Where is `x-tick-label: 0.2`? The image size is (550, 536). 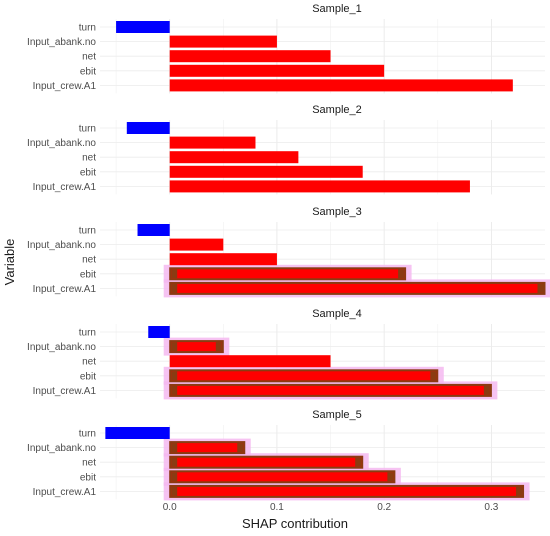
x-tick-label: 0.2 is located at coordinates (384, 507).